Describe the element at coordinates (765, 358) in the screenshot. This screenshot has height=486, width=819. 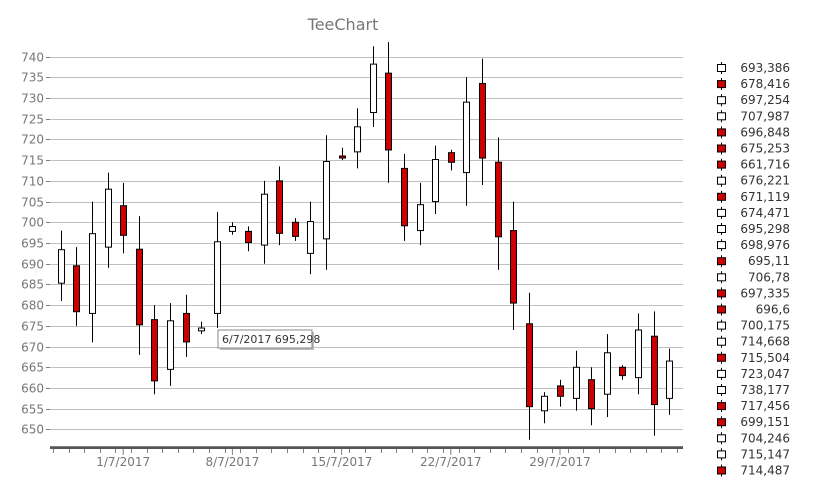
I see `legend-label: 715,504` at that location.